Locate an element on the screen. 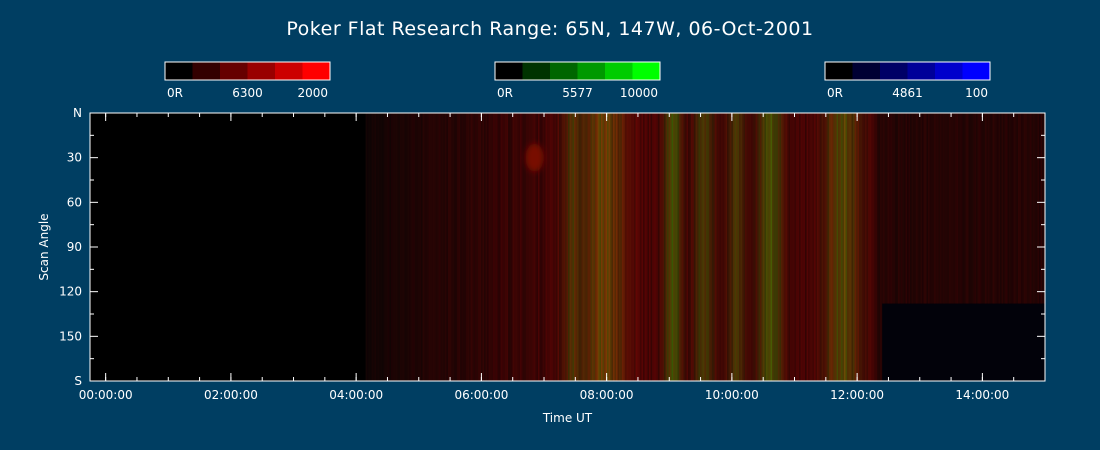  colorbar-frame is located at coordinates (577, 71).